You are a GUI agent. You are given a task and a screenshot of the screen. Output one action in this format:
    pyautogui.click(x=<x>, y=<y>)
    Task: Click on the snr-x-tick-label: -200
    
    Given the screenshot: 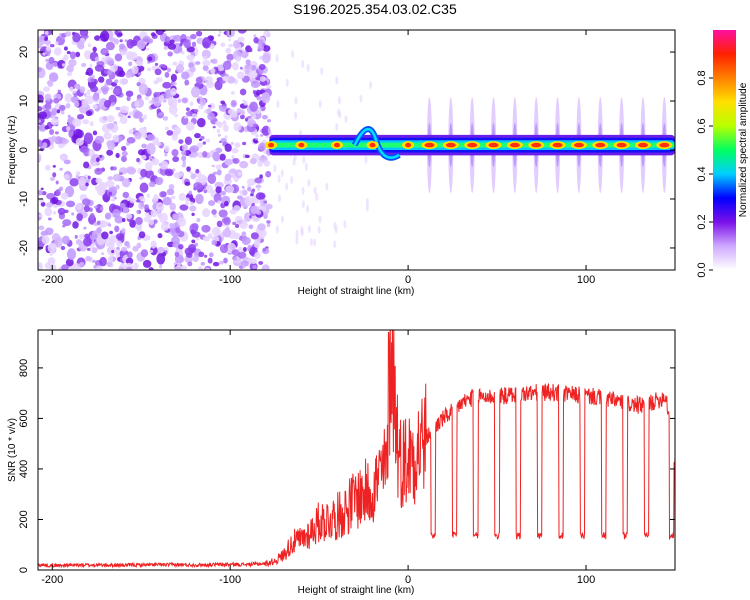 What is the action you would take?
    pyautogui.click(x=52, y=580)
    